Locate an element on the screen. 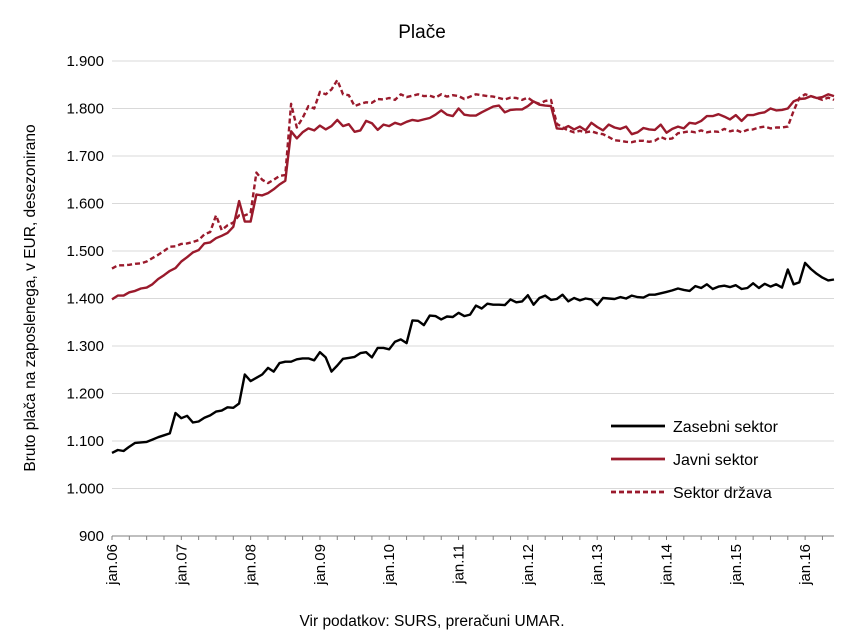 This screenshot has height=641, width=857. x-tick-label: jan.16 is located at coordinates (805, 565).